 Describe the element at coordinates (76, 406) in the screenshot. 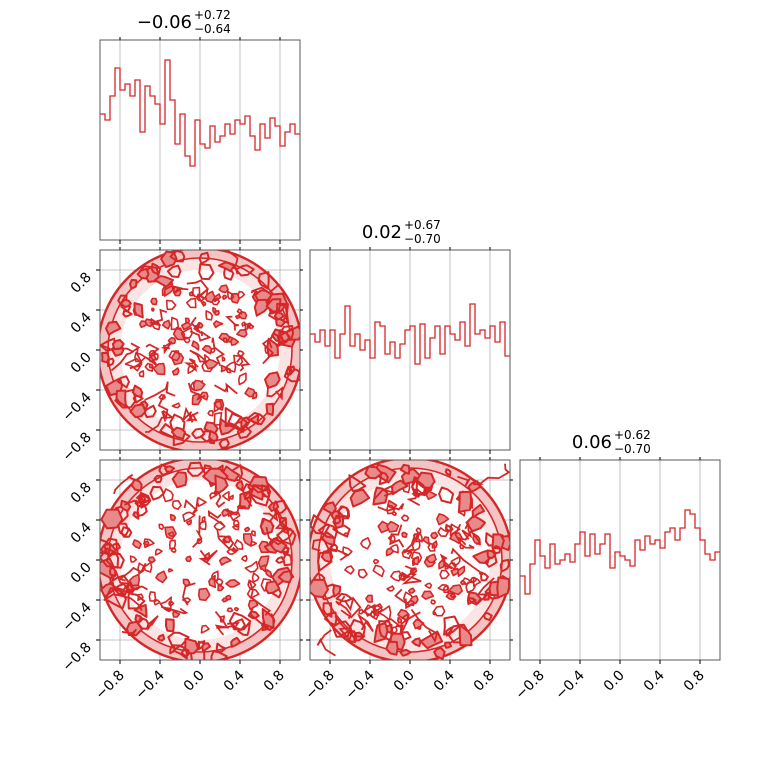

I see `y-tick-label: −0.4` at that location.